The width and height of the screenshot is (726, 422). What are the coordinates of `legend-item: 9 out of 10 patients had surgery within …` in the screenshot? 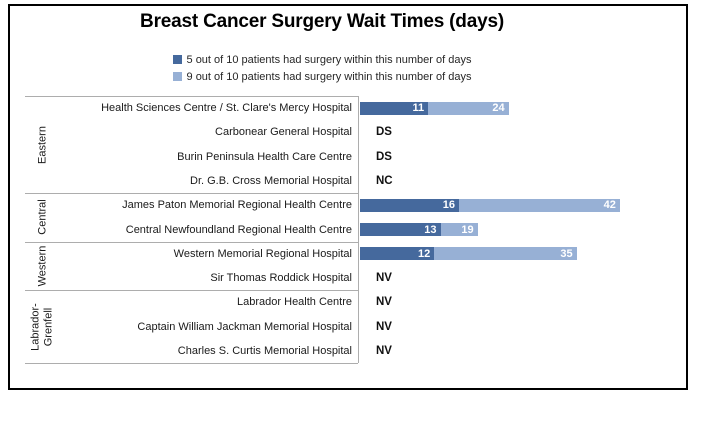 It's located at (322, 76).